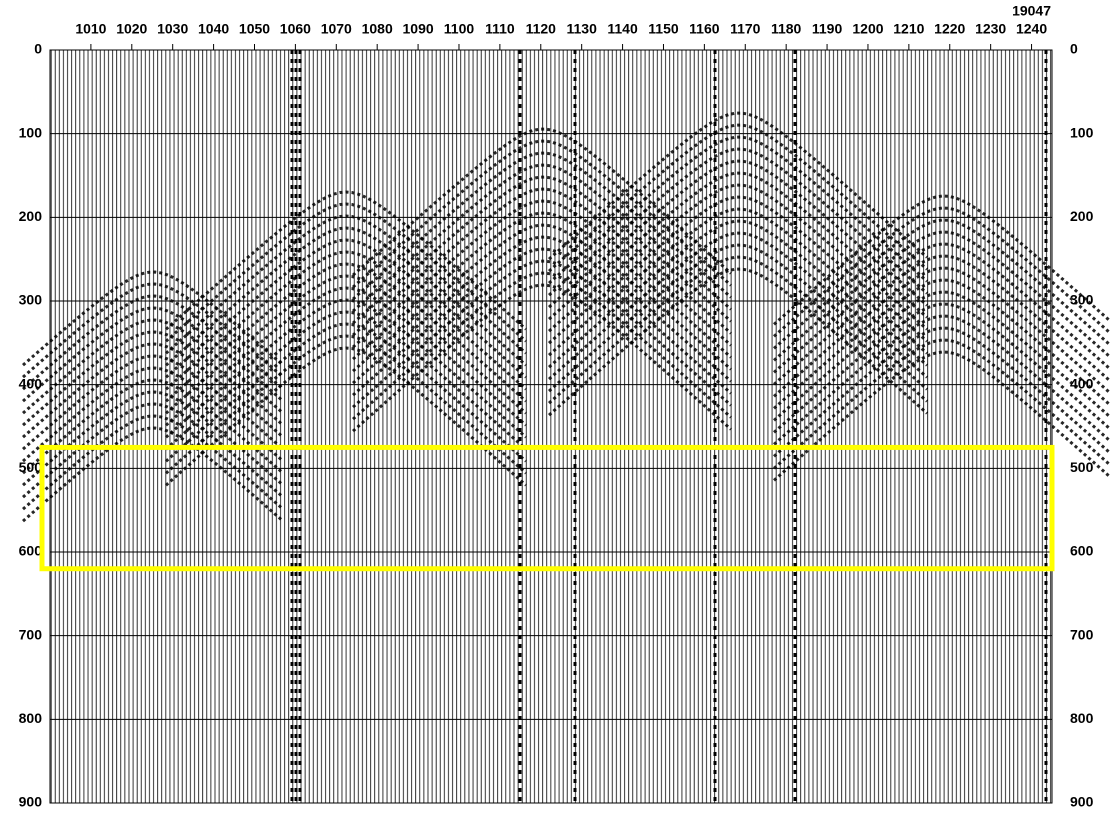  I want to click on x-tick-label: 1050, so click(254, 29).